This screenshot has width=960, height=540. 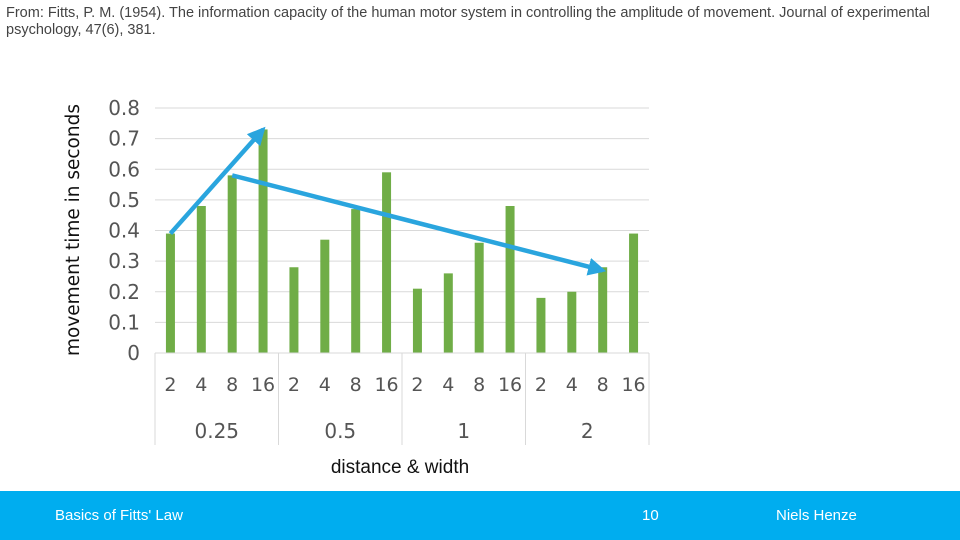 What do you see at coordinates (650, 515) in the screenshot?
I see `footer-page-number: 10` at bounding box center [650, 515].